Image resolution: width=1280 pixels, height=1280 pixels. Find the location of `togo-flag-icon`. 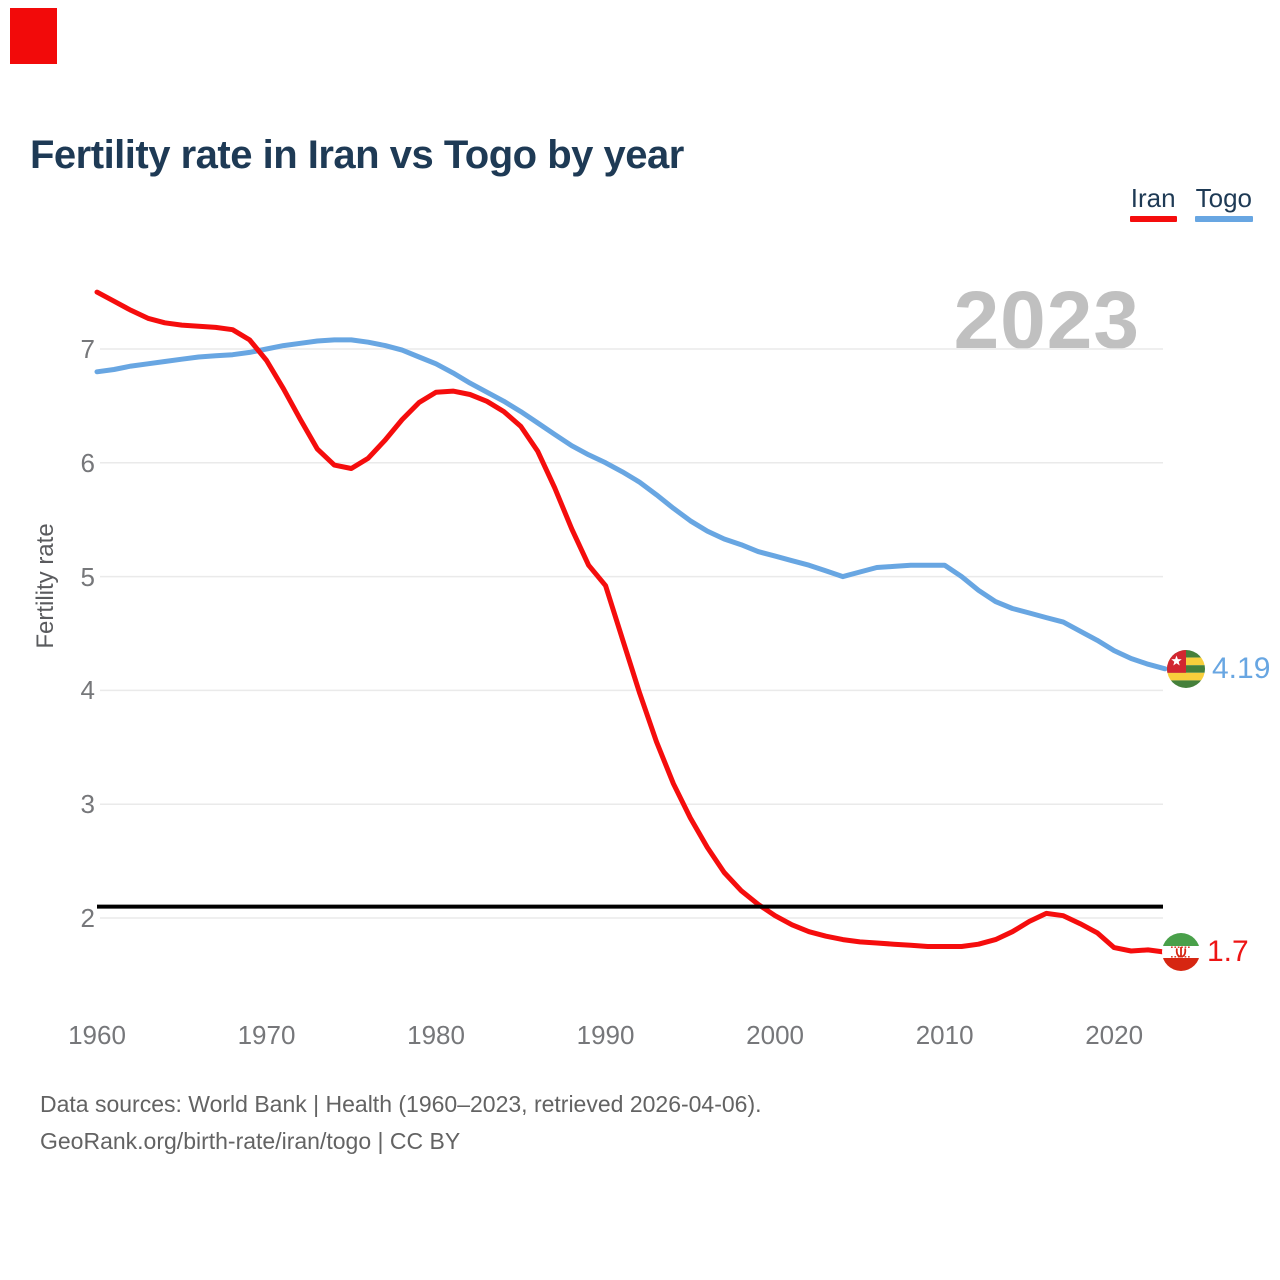

togo-flag-icon is located at coordinates (1186, 668).